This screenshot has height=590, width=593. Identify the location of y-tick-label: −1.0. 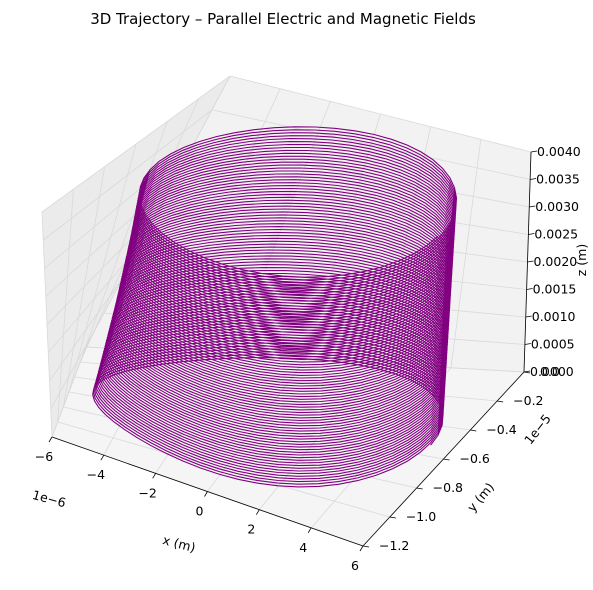
(421, 516).